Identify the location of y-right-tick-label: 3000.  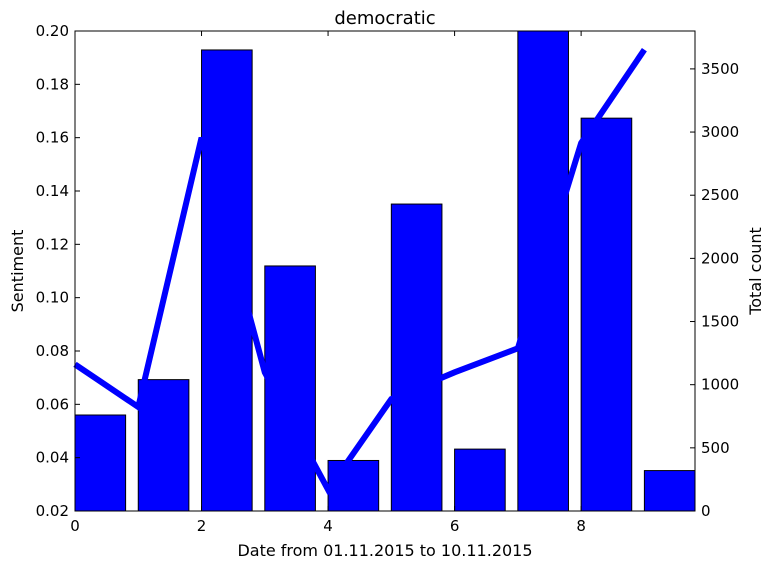
(720, 132).